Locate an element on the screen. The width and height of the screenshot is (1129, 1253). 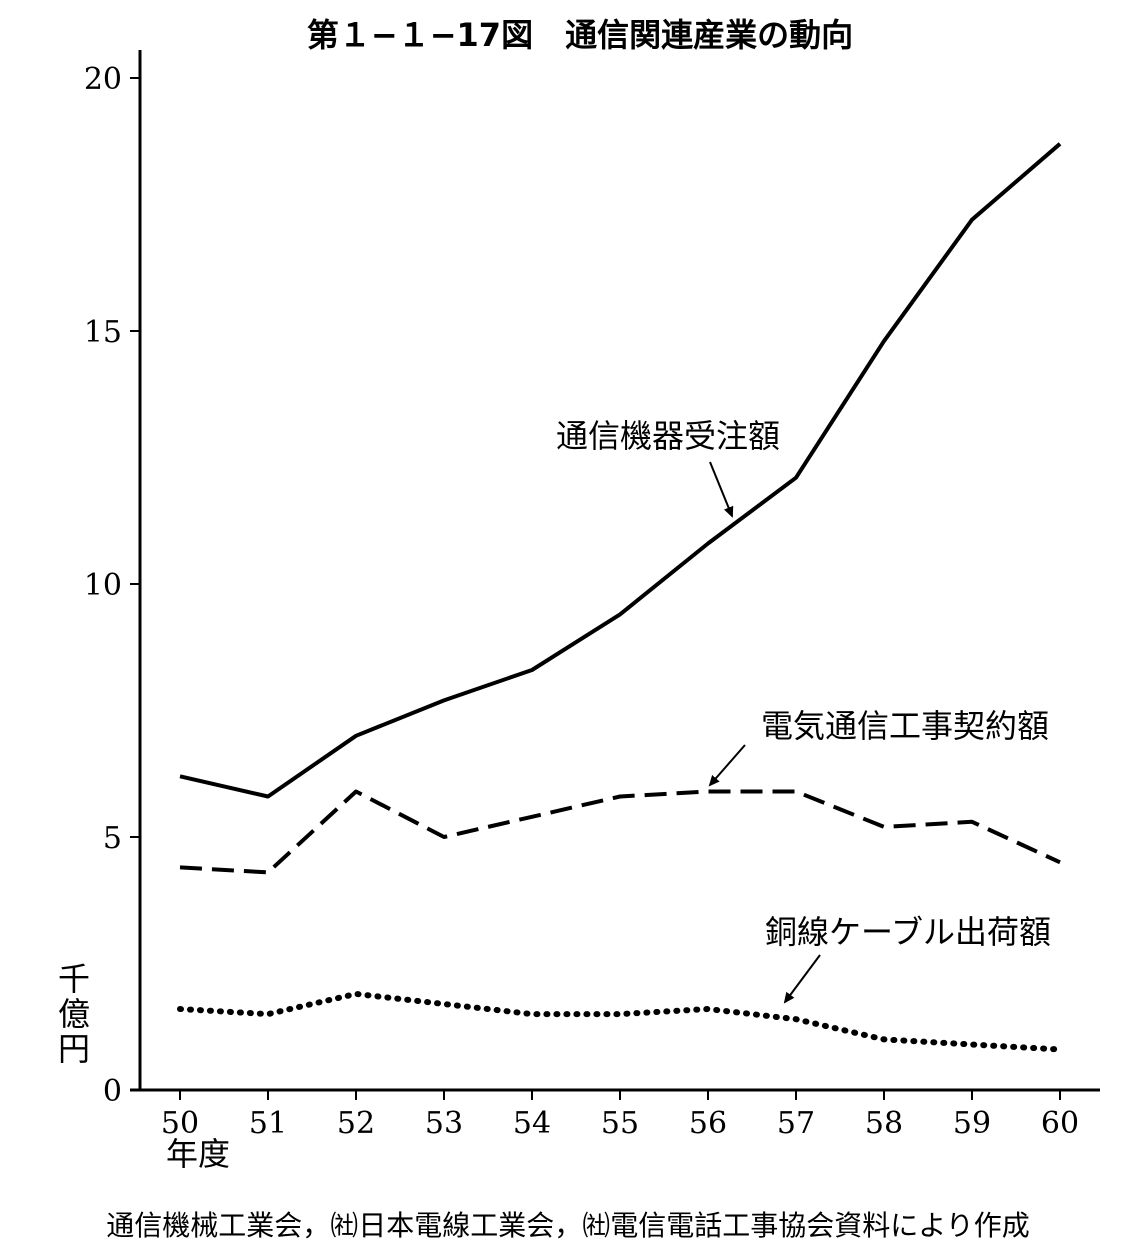
series-arrow-construction-contracts is located at coordinates (727, 765).